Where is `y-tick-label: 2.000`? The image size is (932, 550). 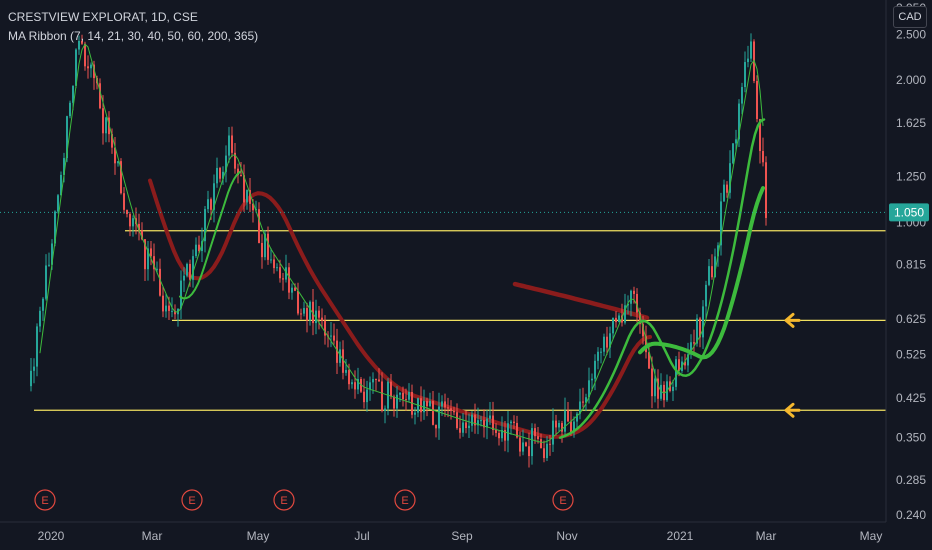 y-tick-label: 2.000 is located at coordinates (911, 80).